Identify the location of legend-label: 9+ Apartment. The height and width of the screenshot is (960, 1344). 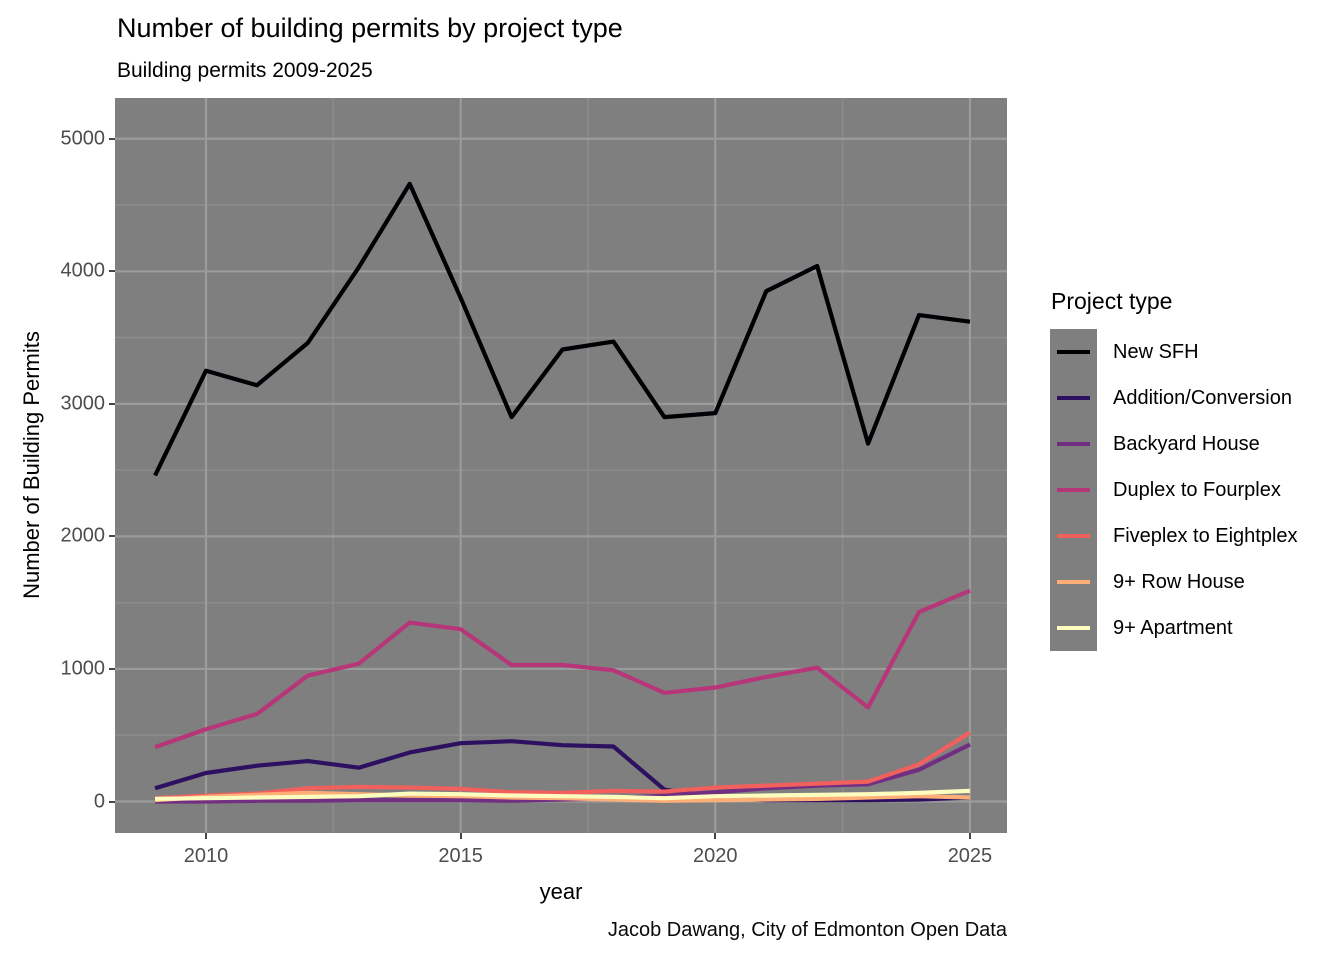
(1173, 627).